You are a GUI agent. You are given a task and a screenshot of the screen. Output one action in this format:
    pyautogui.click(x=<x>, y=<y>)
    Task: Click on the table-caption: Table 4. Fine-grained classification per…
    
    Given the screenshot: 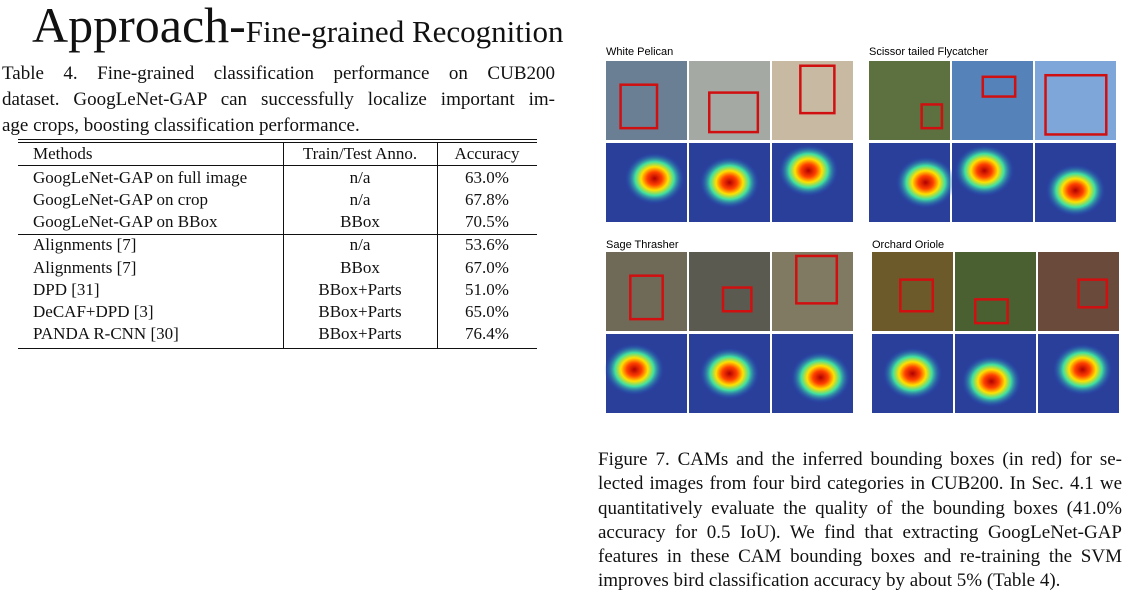 What is the action you would take?
    pyautogui.click(x=278, y=100)
    